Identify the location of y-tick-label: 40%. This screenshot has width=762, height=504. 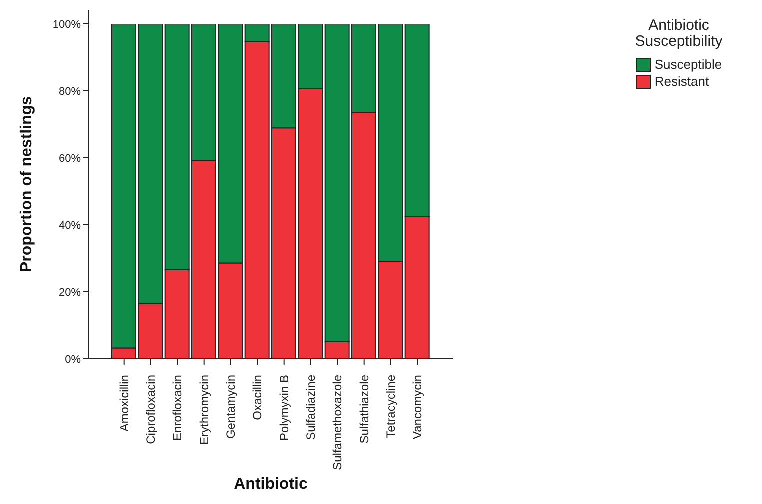
(70, 226).